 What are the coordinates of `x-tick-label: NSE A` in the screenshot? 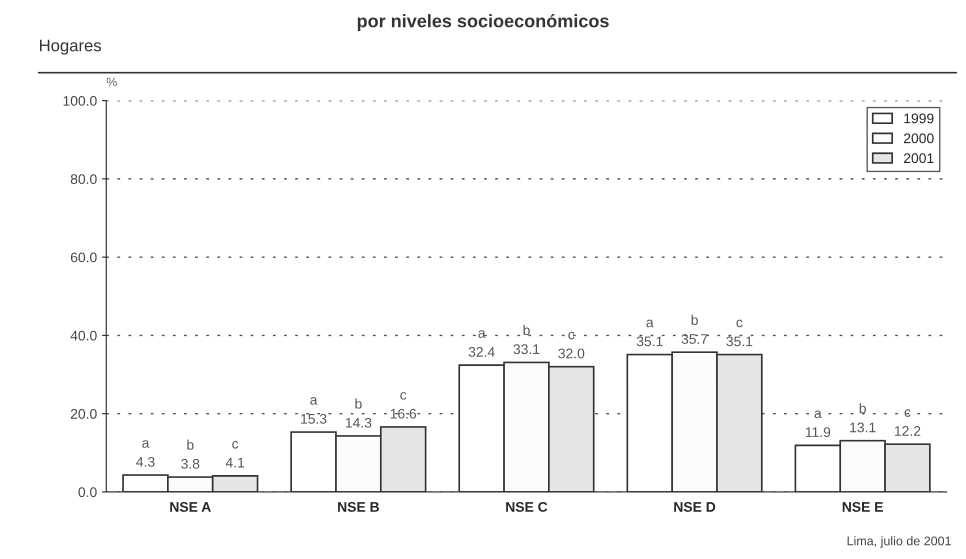 It's located at (190, 507).